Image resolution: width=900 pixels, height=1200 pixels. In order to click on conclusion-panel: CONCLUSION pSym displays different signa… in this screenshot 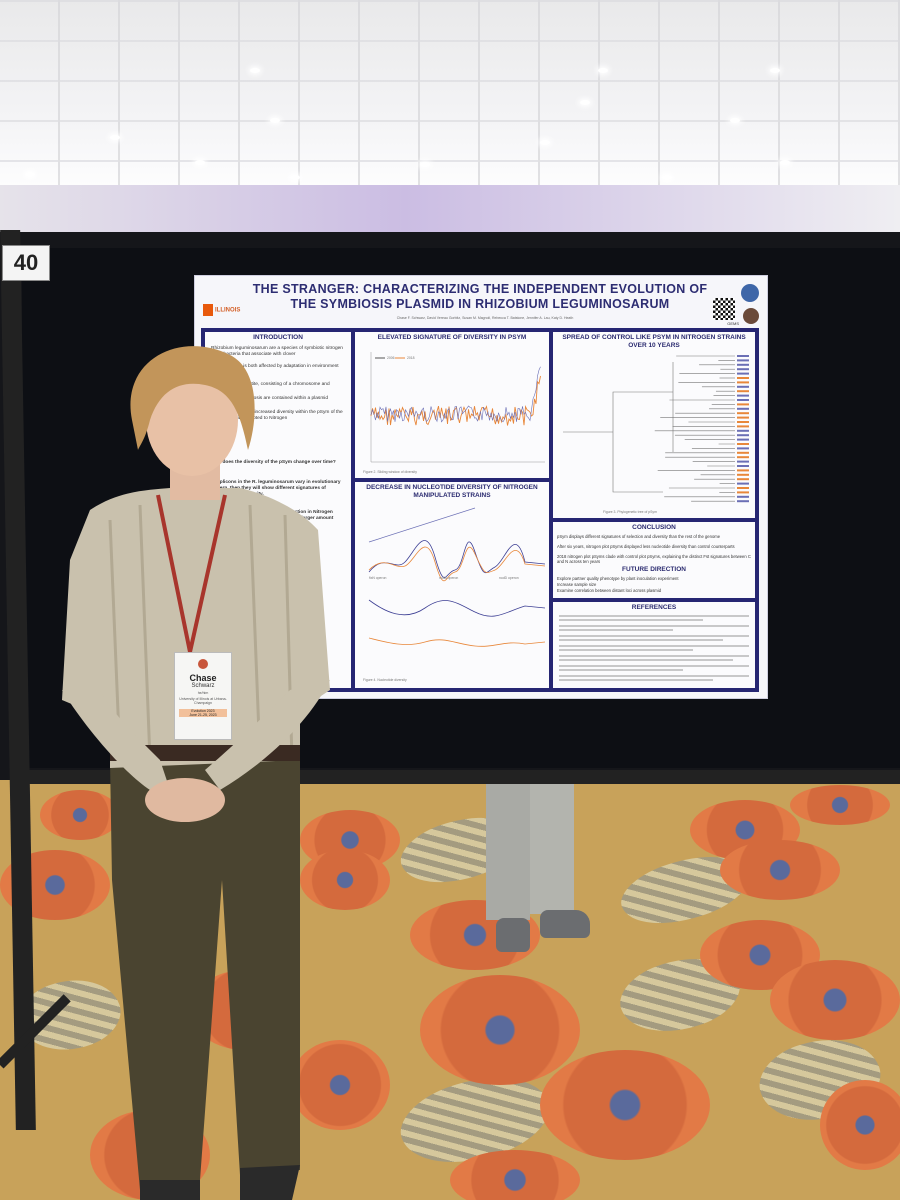, I will do `click(654, 560)`.